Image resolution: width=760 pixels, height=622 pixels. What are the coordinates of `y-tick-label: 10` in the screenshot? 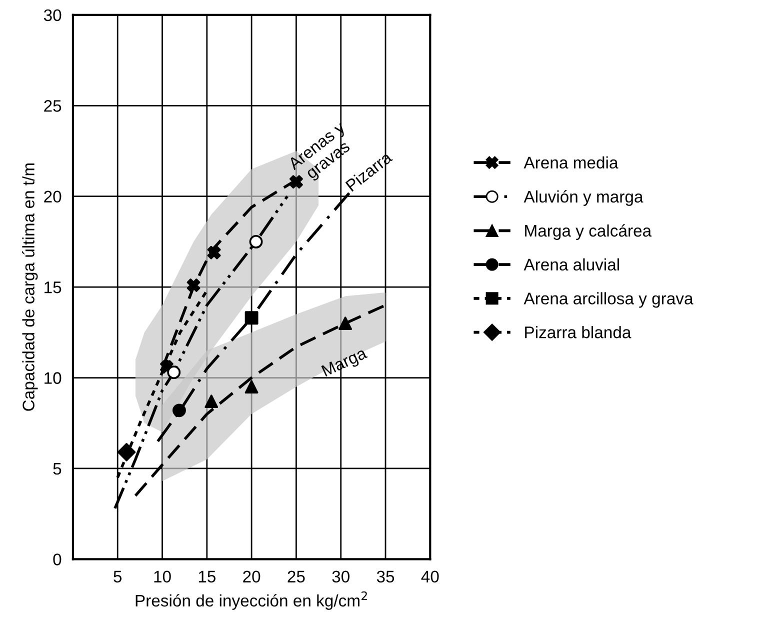 It's located at (53, 378).